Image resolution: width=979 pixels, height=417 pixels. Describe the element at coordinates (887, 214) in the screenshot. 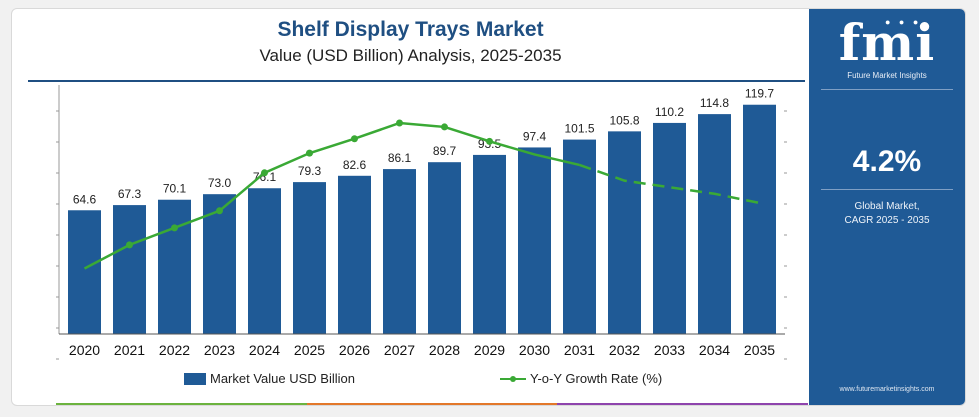

I see `cagr-label: Global Market, CAGR 2025 - 2035` at that location.